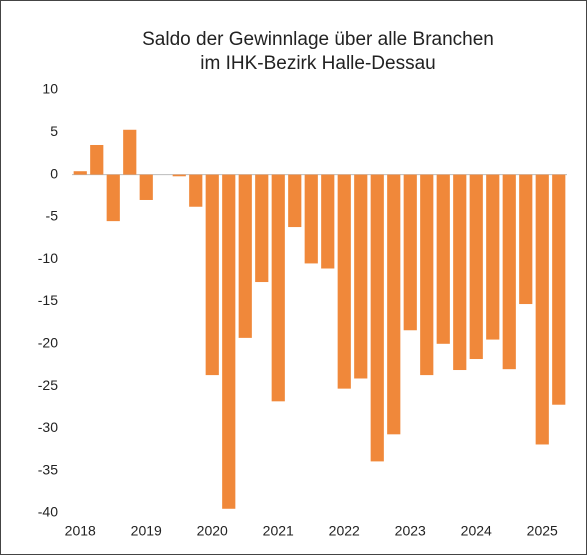  Describe the element at coordinates (52, 216) in the screenshot. I see `y-tick-label: -5` at that location.